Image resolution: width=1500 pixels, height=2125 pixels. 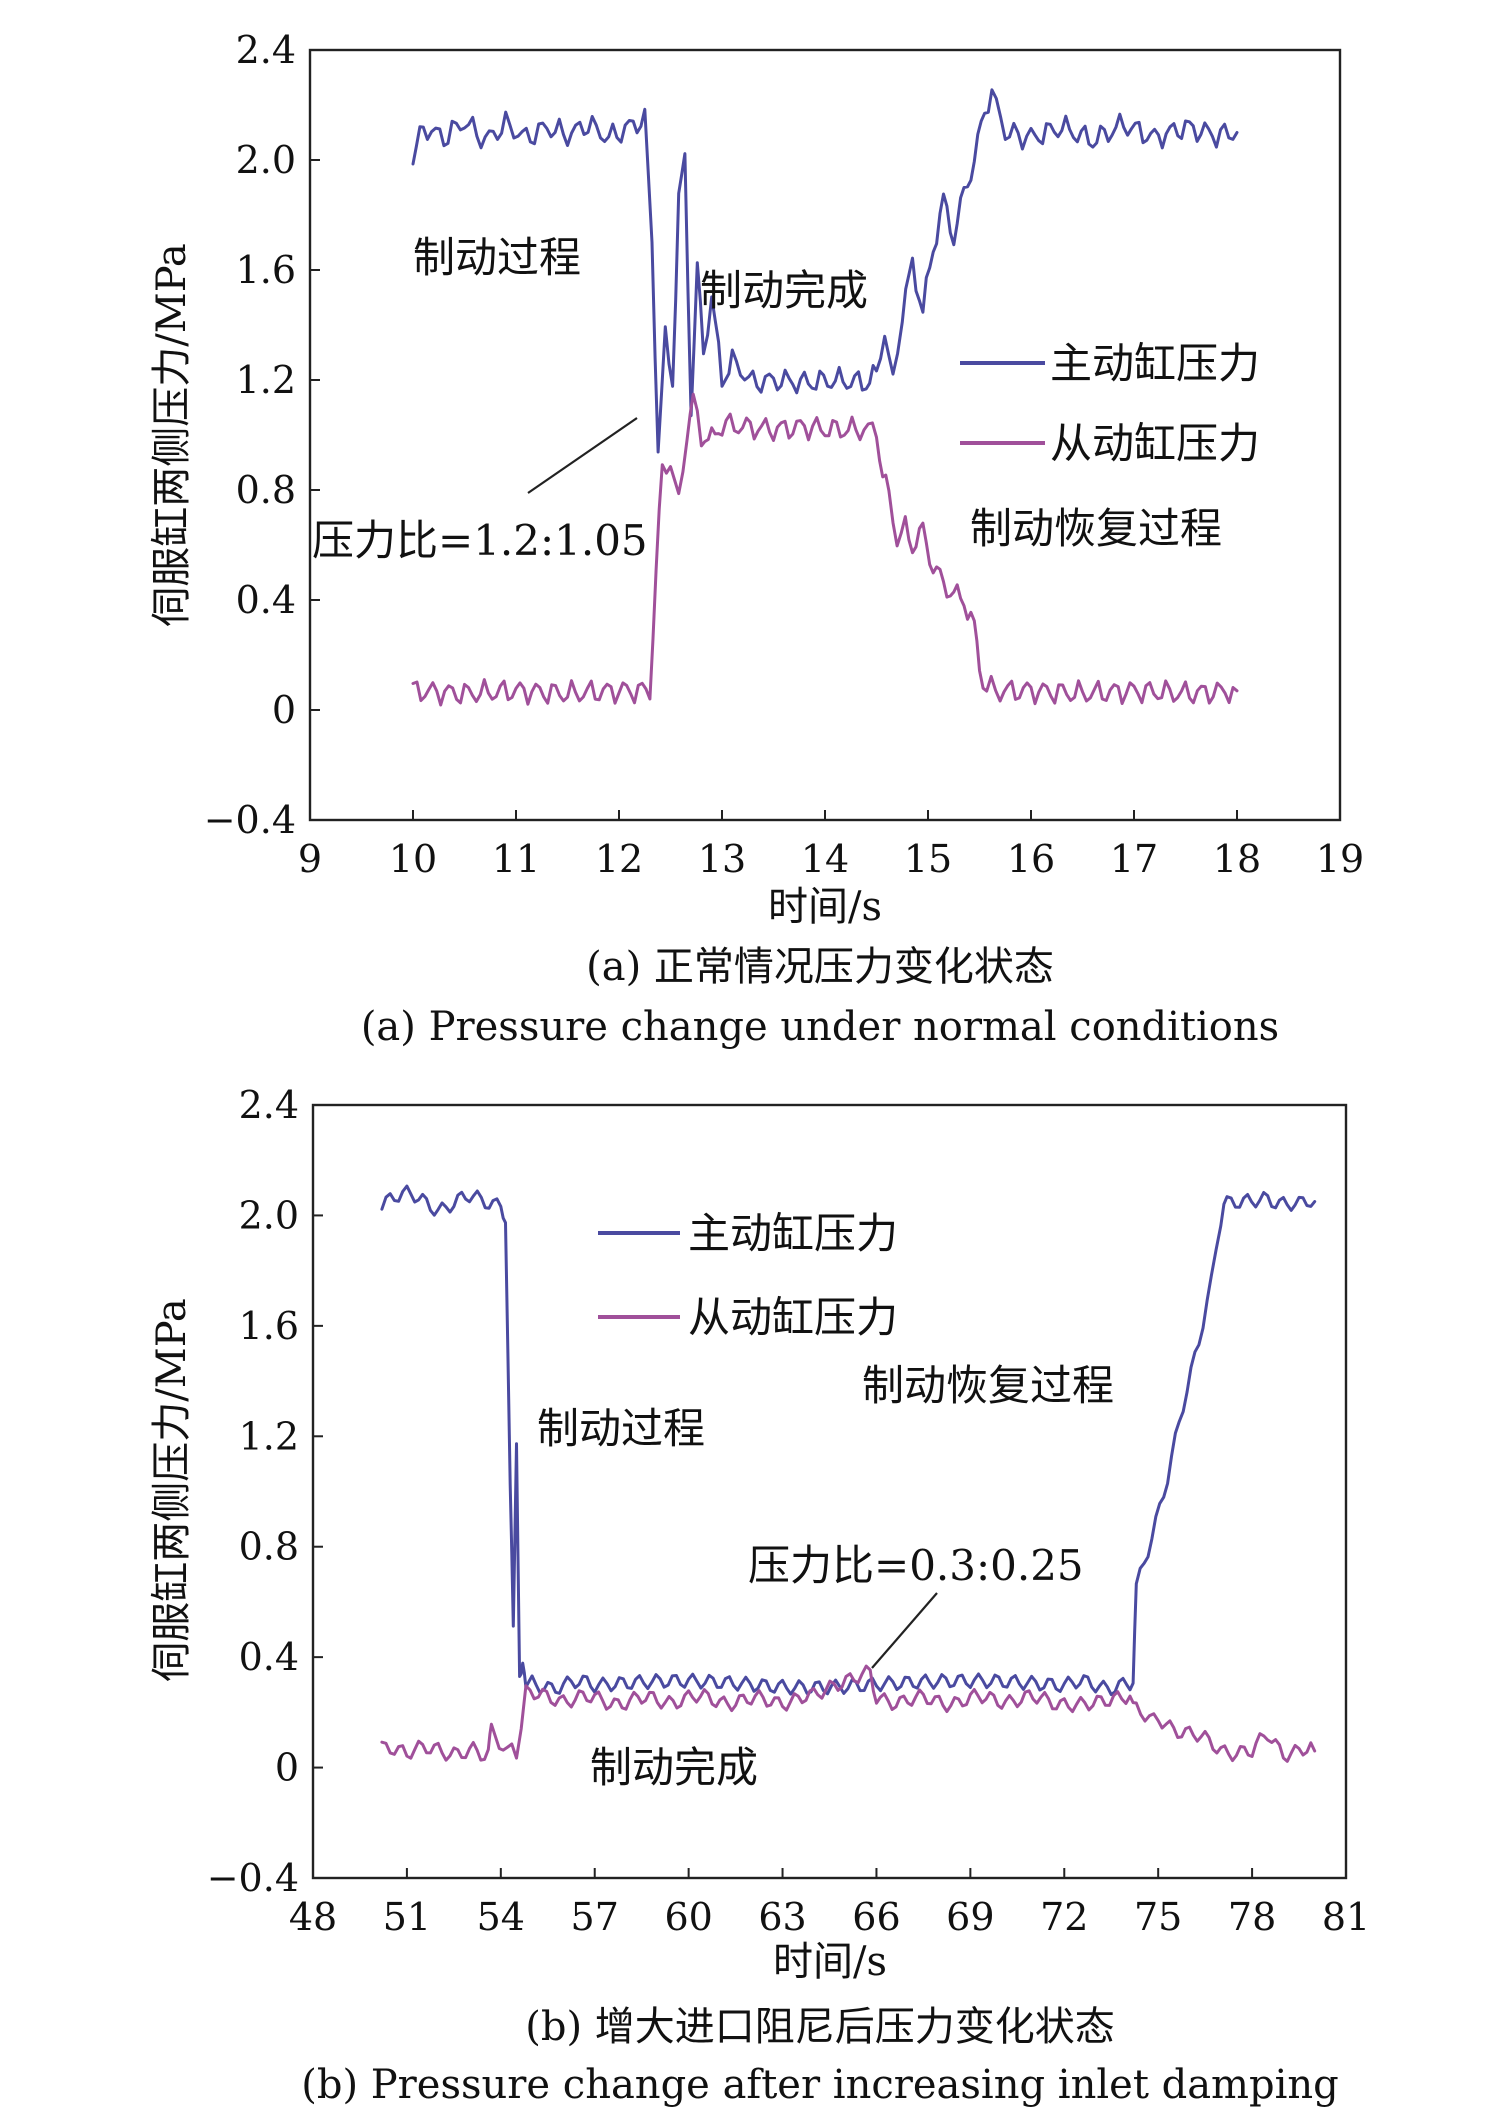 I want to click on x-tick-label: 12, so click(x=619, y=859).